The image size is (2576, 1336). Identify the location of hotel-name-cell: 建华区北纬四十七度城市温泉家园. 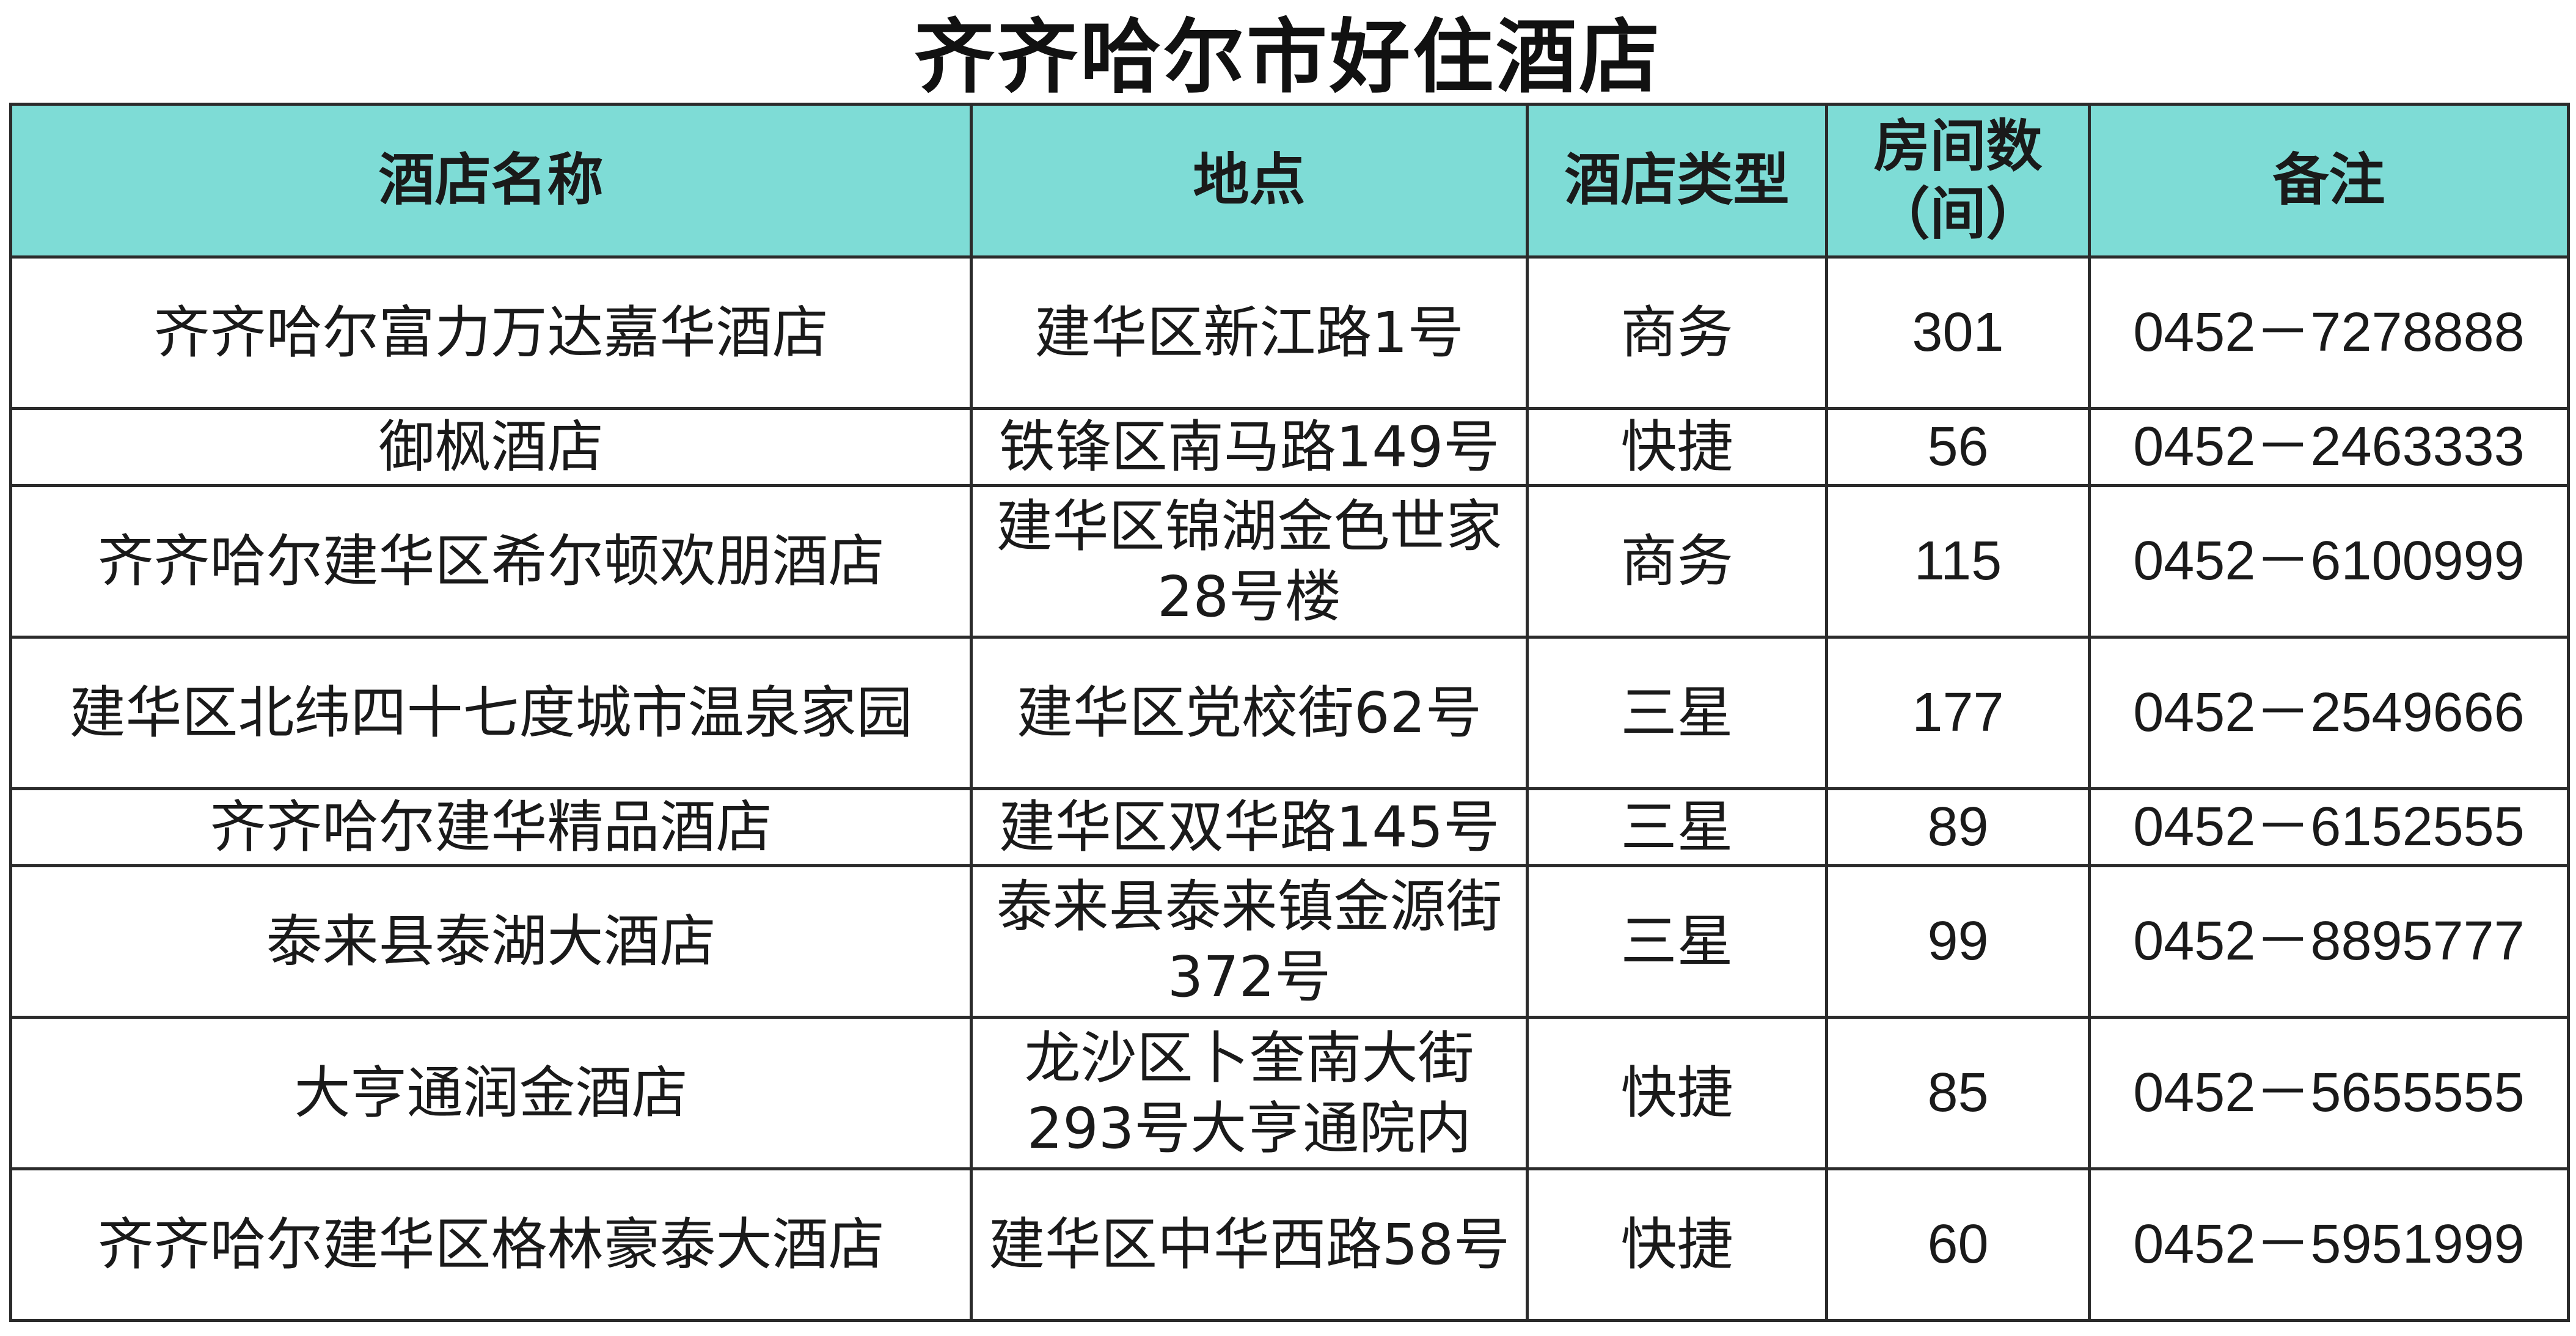
(491, 713).